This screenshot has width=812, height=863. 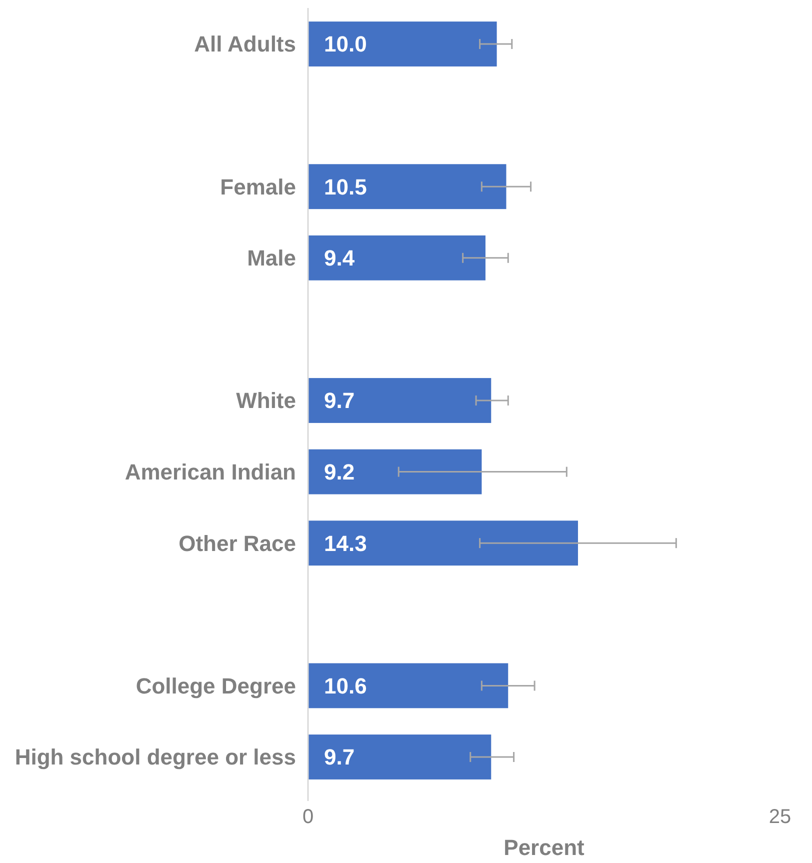 What do you see at coordinates (258, 187) in the screenshot?
I see `y-tick-label: Female` at bounding box center [258, 187].